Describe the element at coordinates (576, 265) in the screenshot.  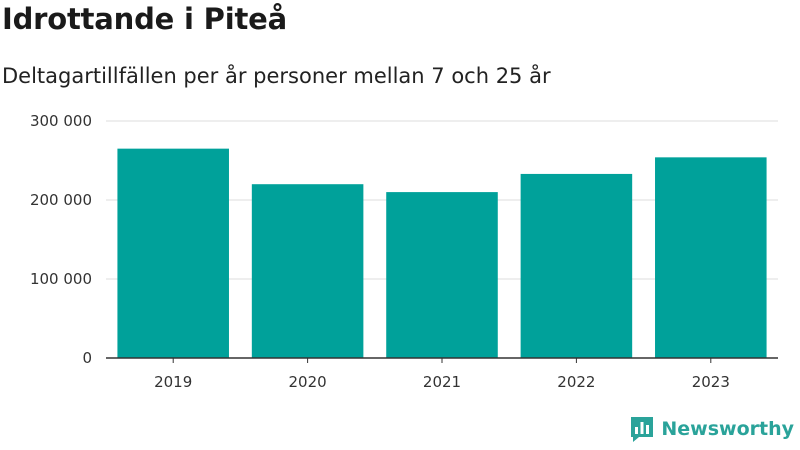
I see `bar-2022` at that location.